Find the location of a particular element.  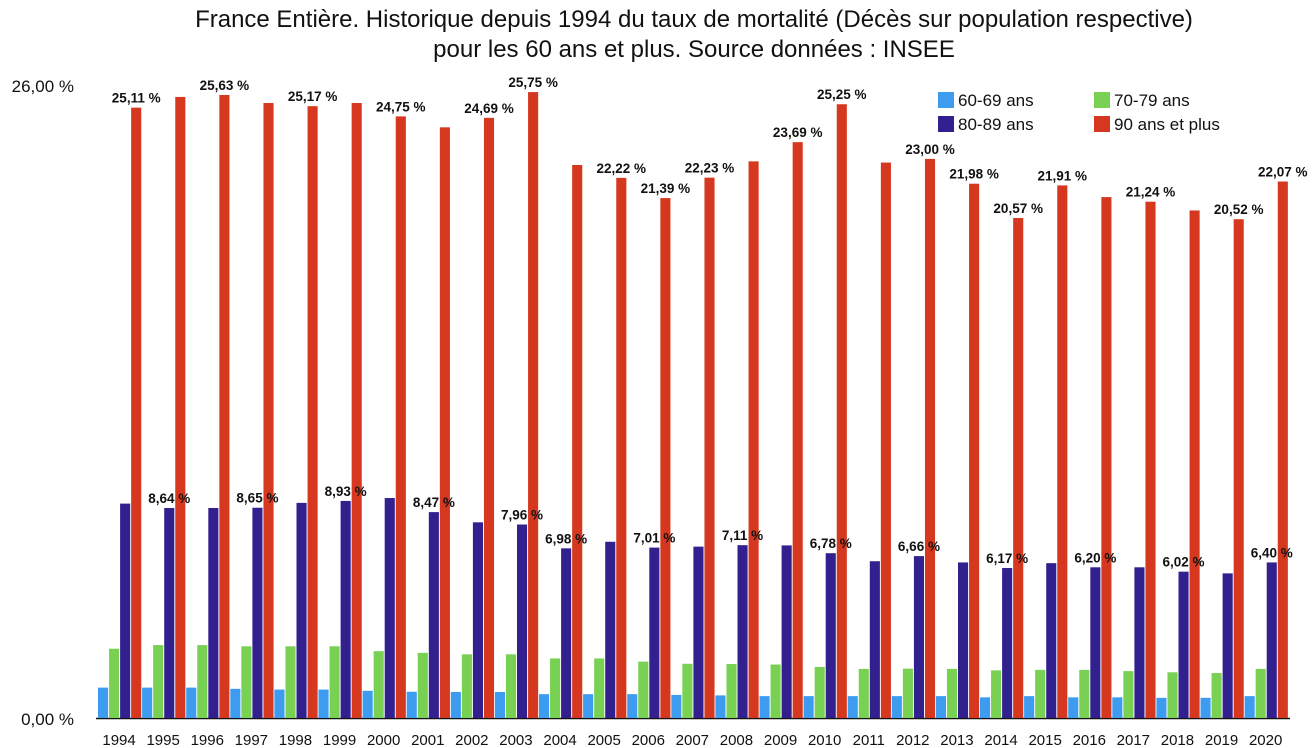

data-label-3-2020: 6,40 % is located at coordinates (1272, 552).